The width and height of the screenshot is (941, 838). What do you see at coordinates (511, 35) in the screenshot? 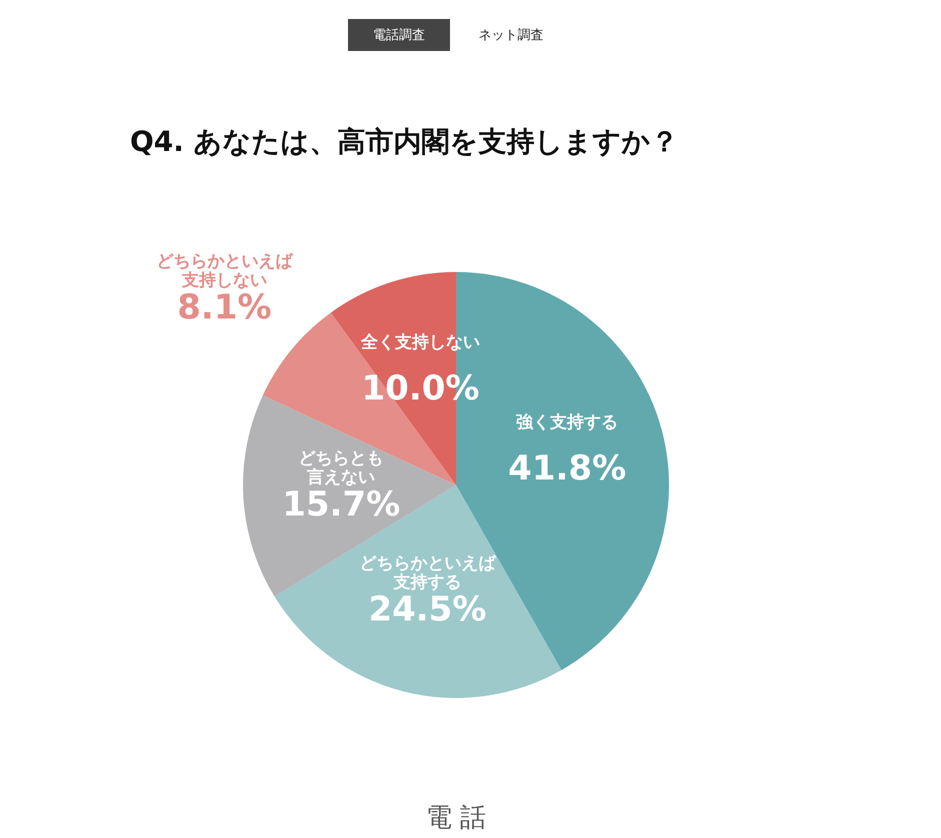
I see `text: ネット調査` at bounding box center [511, 35].